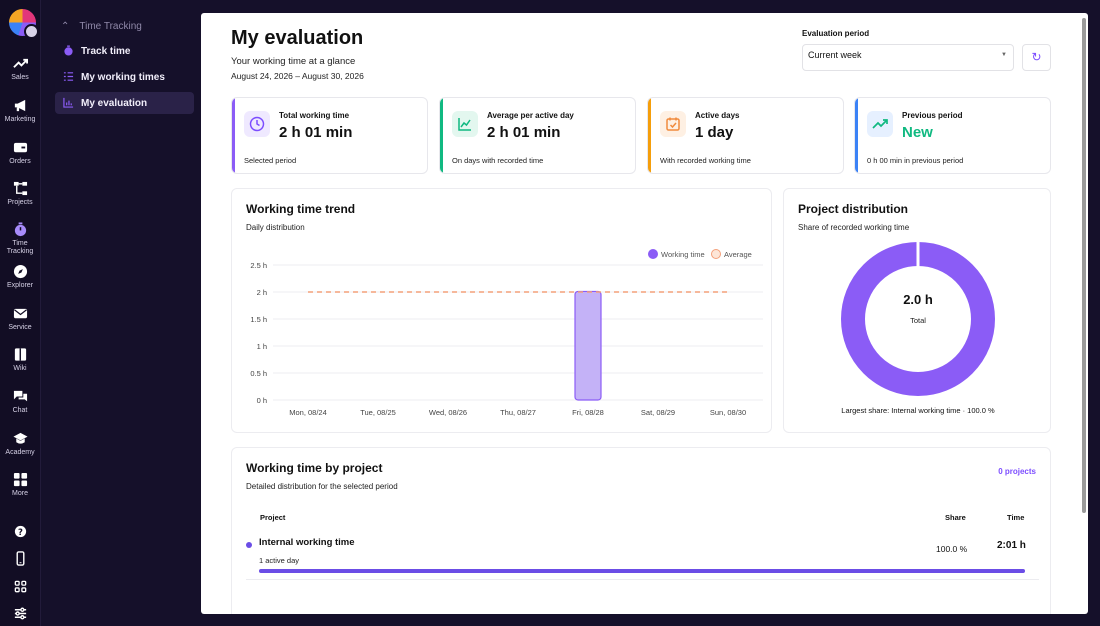 This screenshot has height=626, width=1100. I want to click on y-tick-label: 1 h, so click(262, 346).